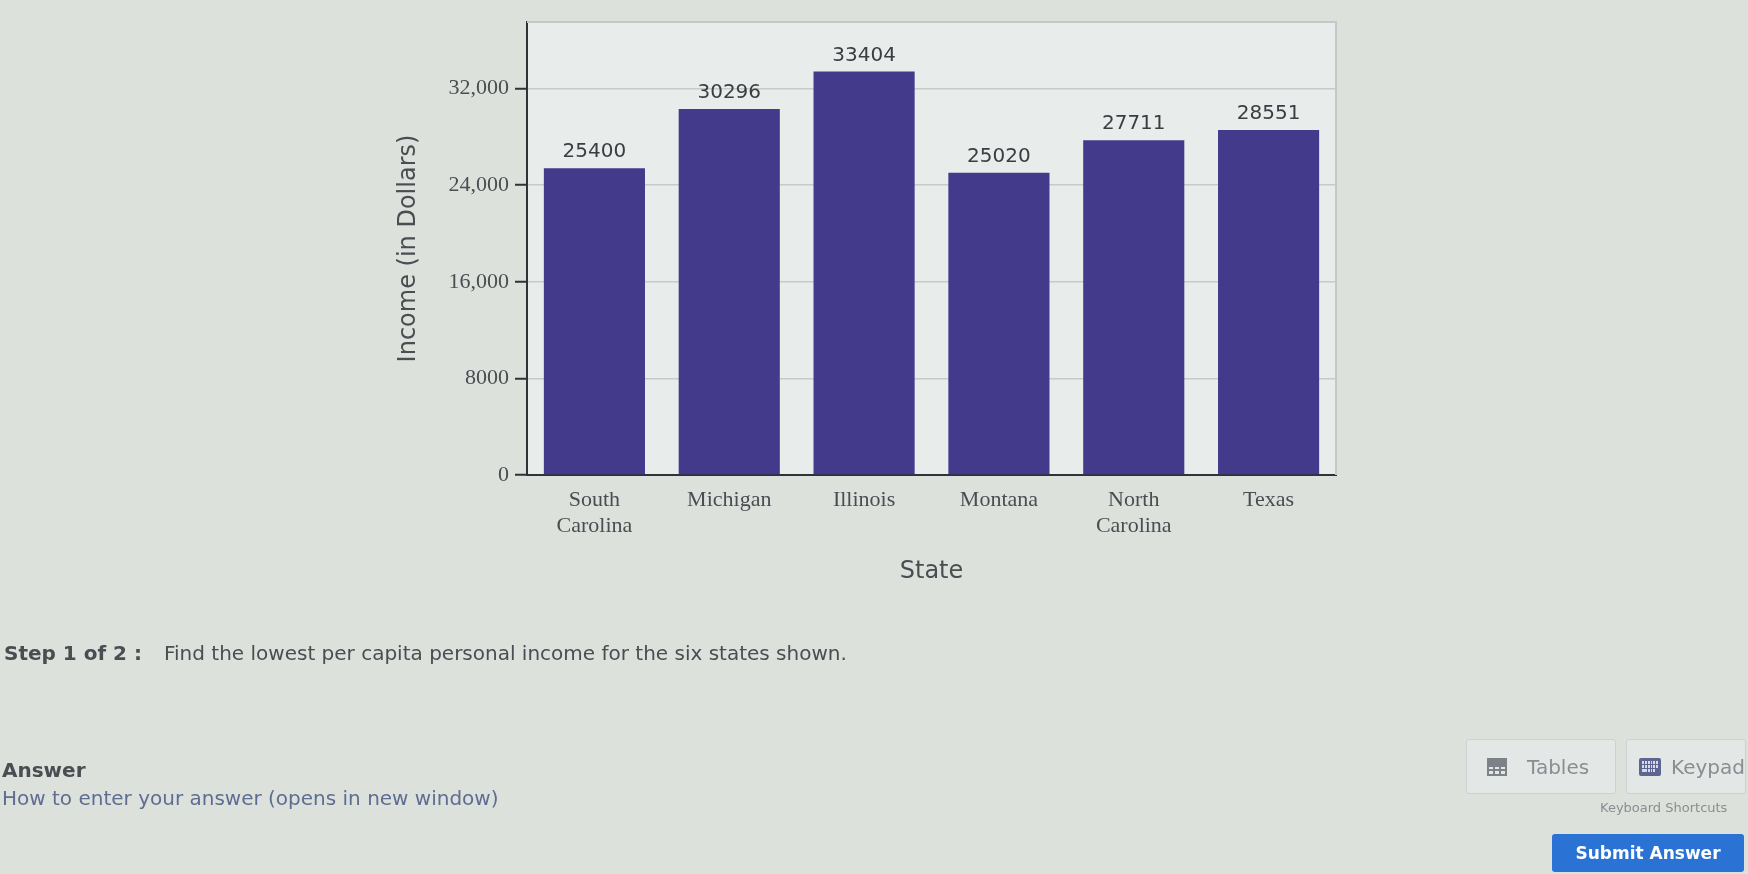 Image resolution: width=1748 pixels, height=874 pixels. What do you see at coordinates (931, 569) in the screenshot?
I see `x-axis-title: State` at bounding box center [931, 569].